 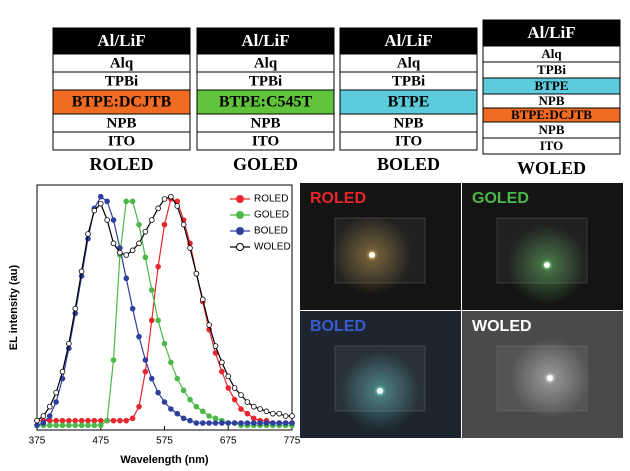 What do you see at coordinates (409, 102) in the screenshot?
I see `layer-label: BTPE` at bounding box center [409, 102].